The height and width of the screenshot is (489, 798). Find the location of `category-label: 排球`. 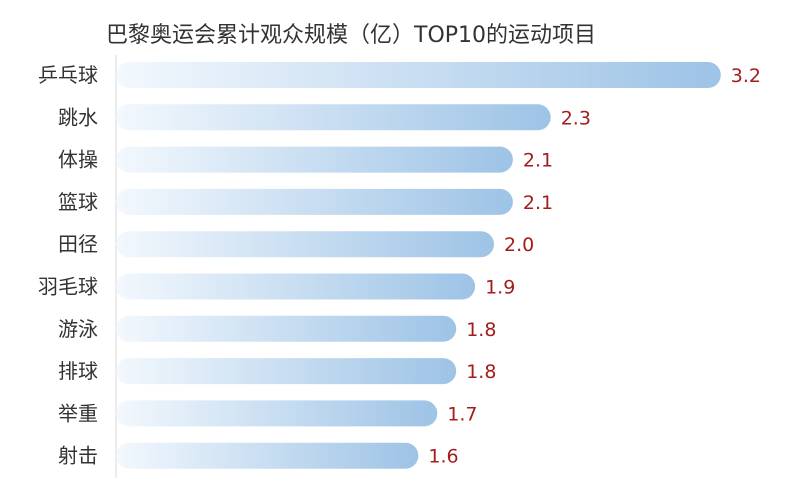

category-label: 排球 is located at coordinates (78, 371).